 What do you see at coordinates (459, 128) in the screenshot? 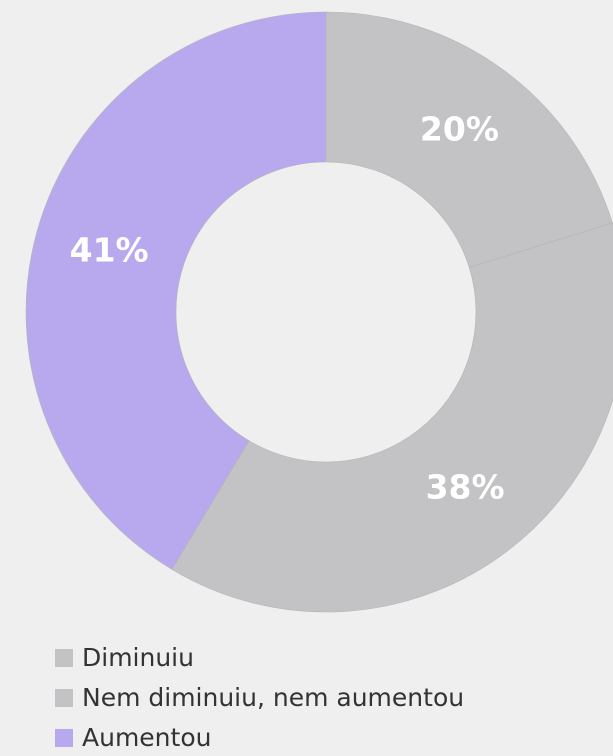
I see `value-label: 20%` at bounding box center [459, 128].